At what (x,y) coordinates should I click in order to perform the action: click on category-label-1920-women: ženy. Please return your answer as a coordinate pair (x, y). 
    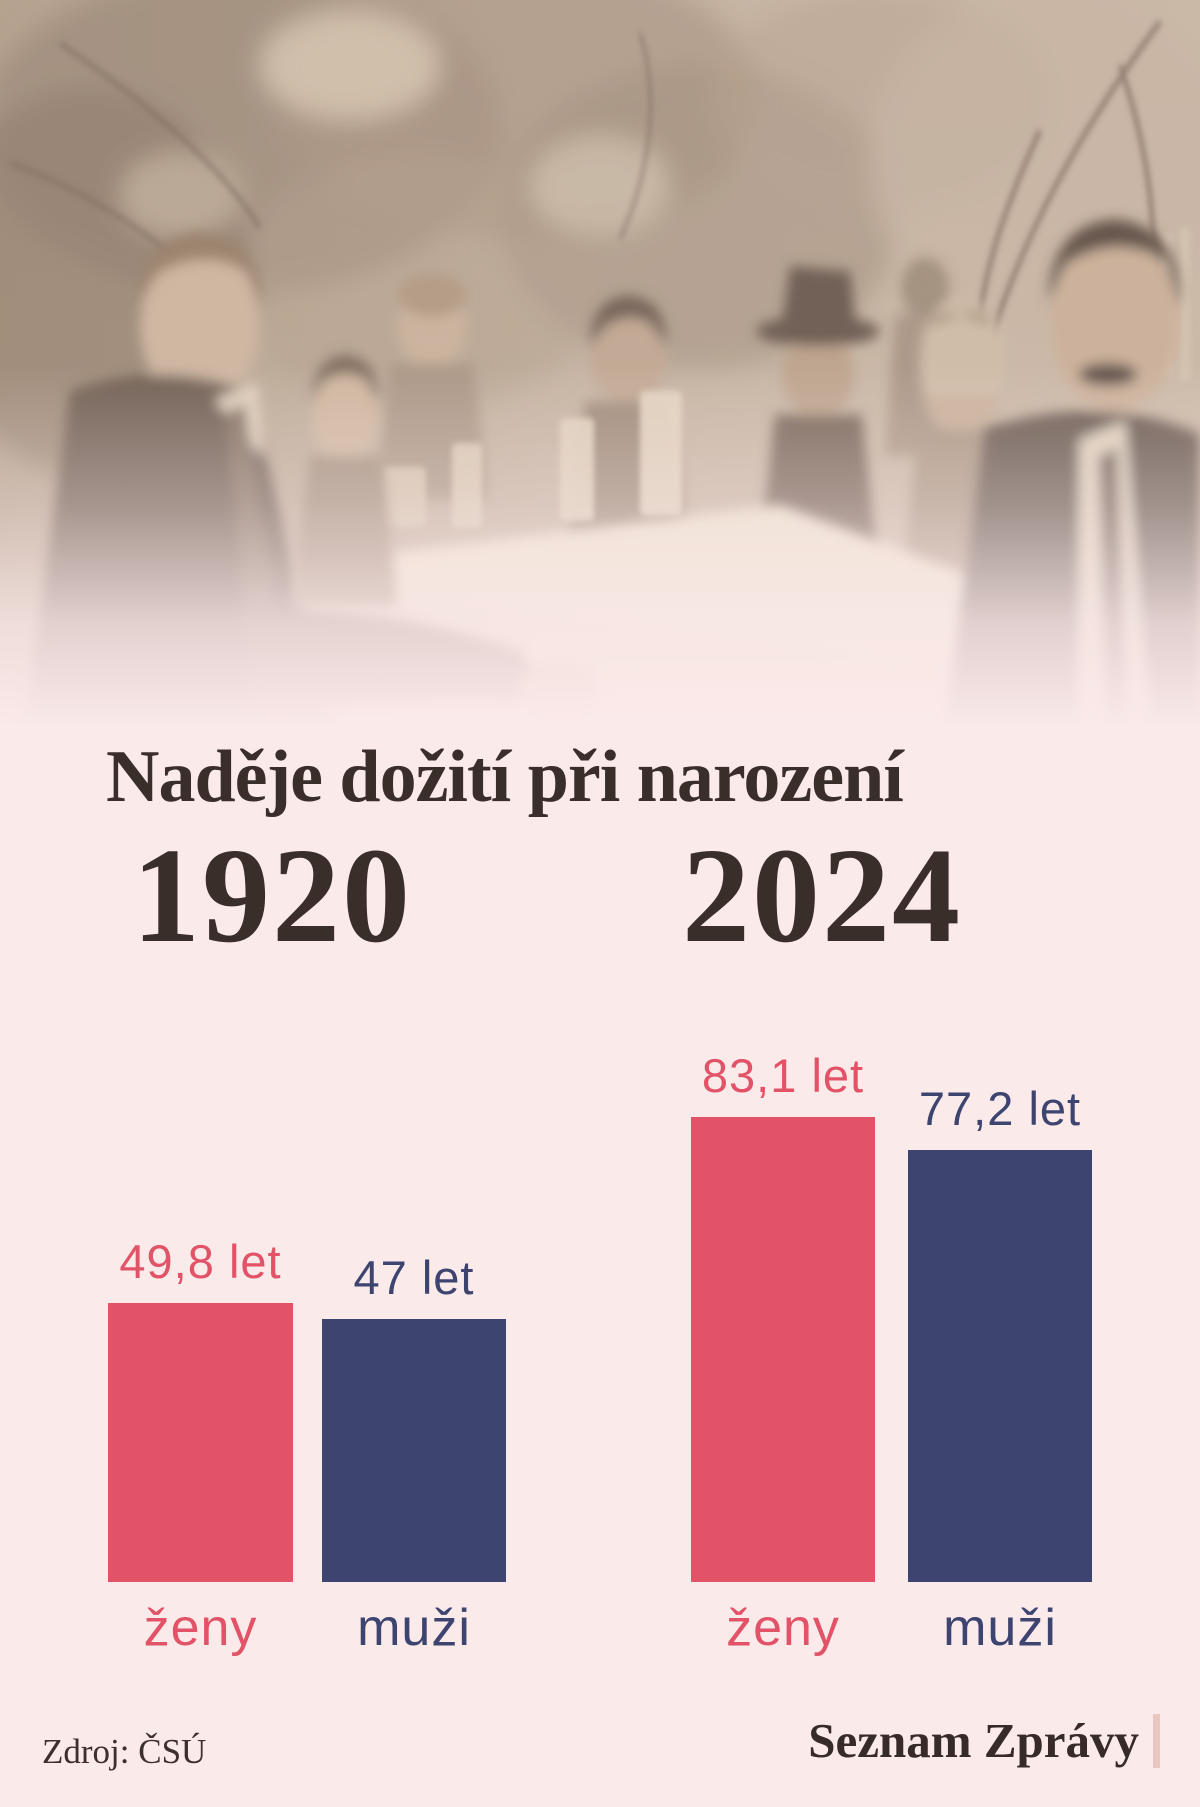
    Looking at the image, I should click on (200, 1628).